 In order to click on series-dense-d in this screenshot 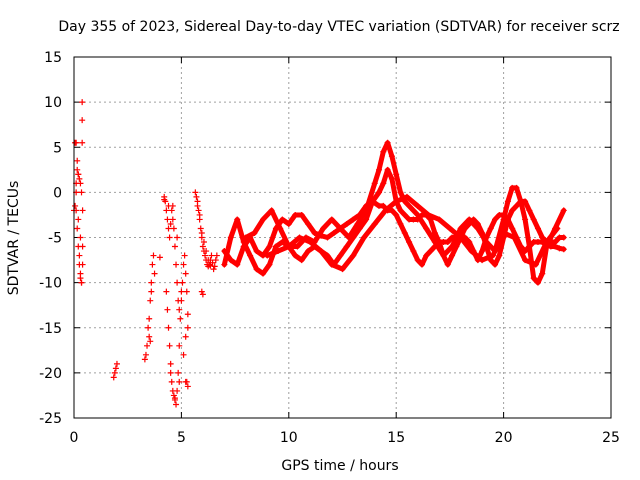, I will do `click(412, 233)`.